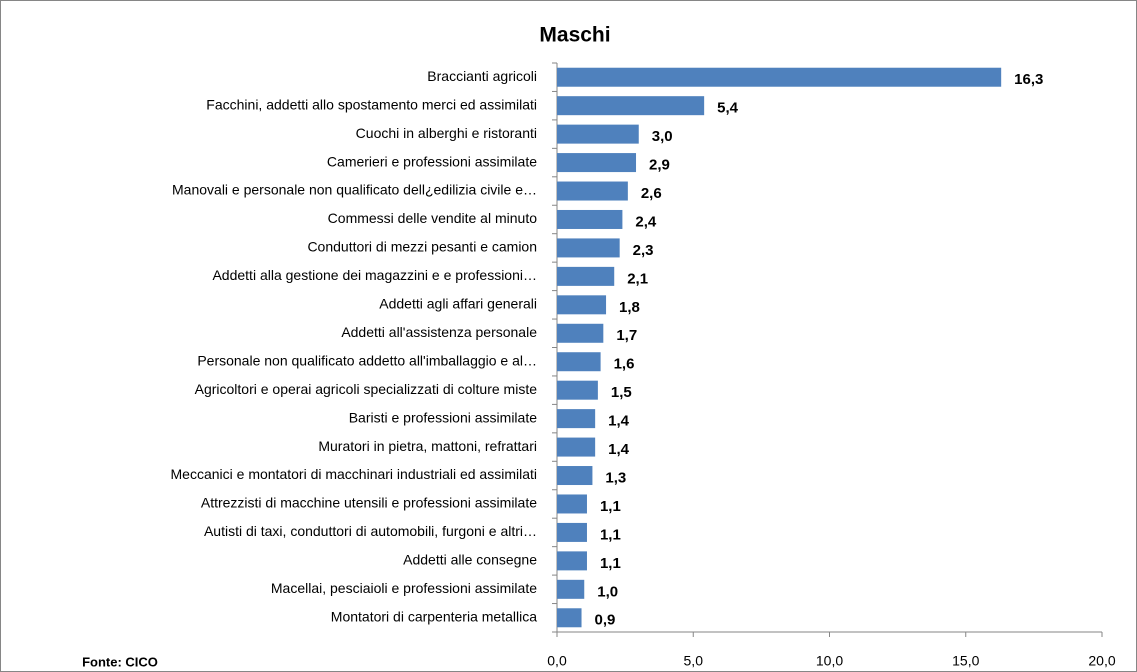  Describe the element at coordinates (482, 76) in the screenshot. I see `category-label: Braccianti agricoli` at that location.